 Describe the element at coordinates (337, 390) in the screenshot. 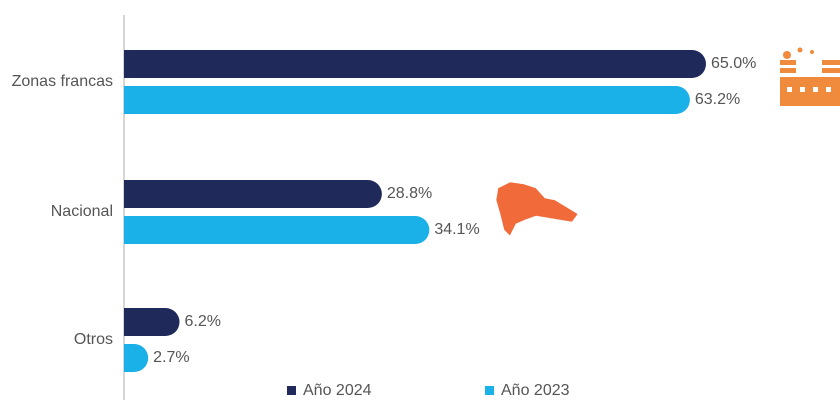

I see `legend-label: Año 2024` at that location.